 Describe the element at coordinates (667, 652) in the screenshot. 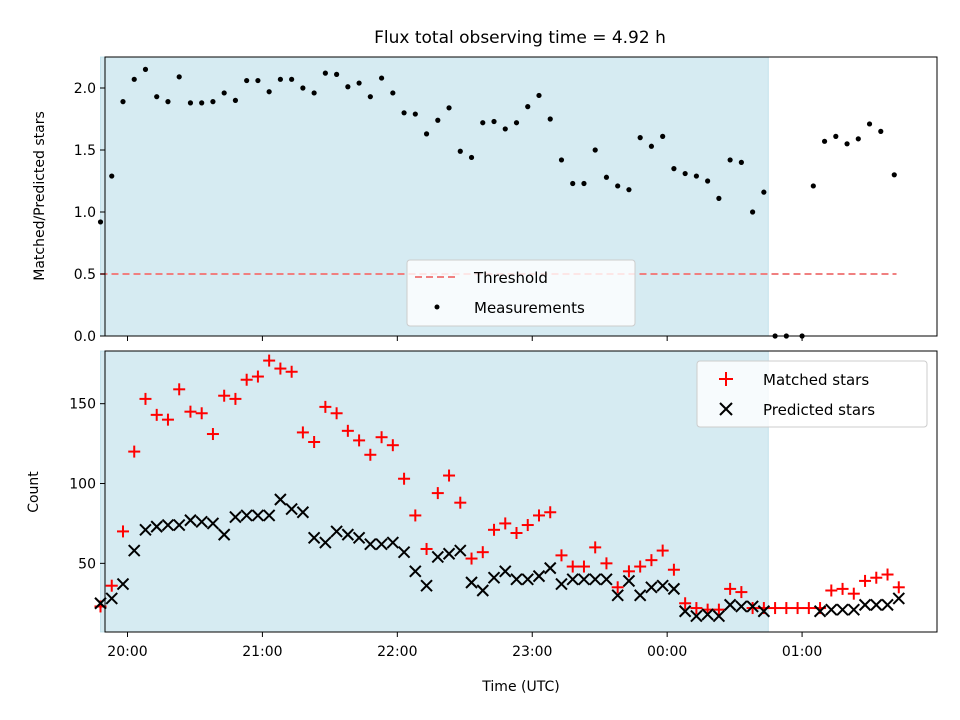

I see `x-tick-label: 00:00` at that location.